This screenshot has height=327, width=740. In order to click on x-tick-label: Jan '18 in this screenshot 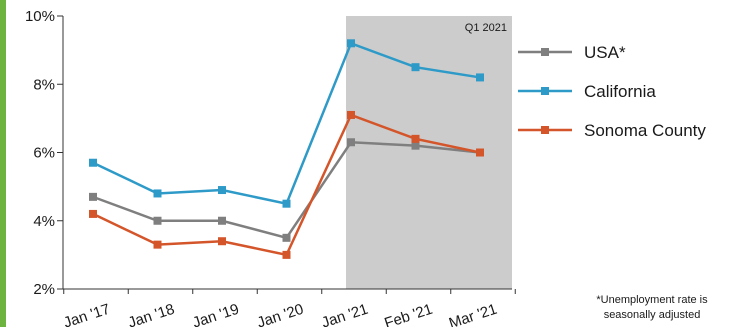, I will do `click(151, 314)`.